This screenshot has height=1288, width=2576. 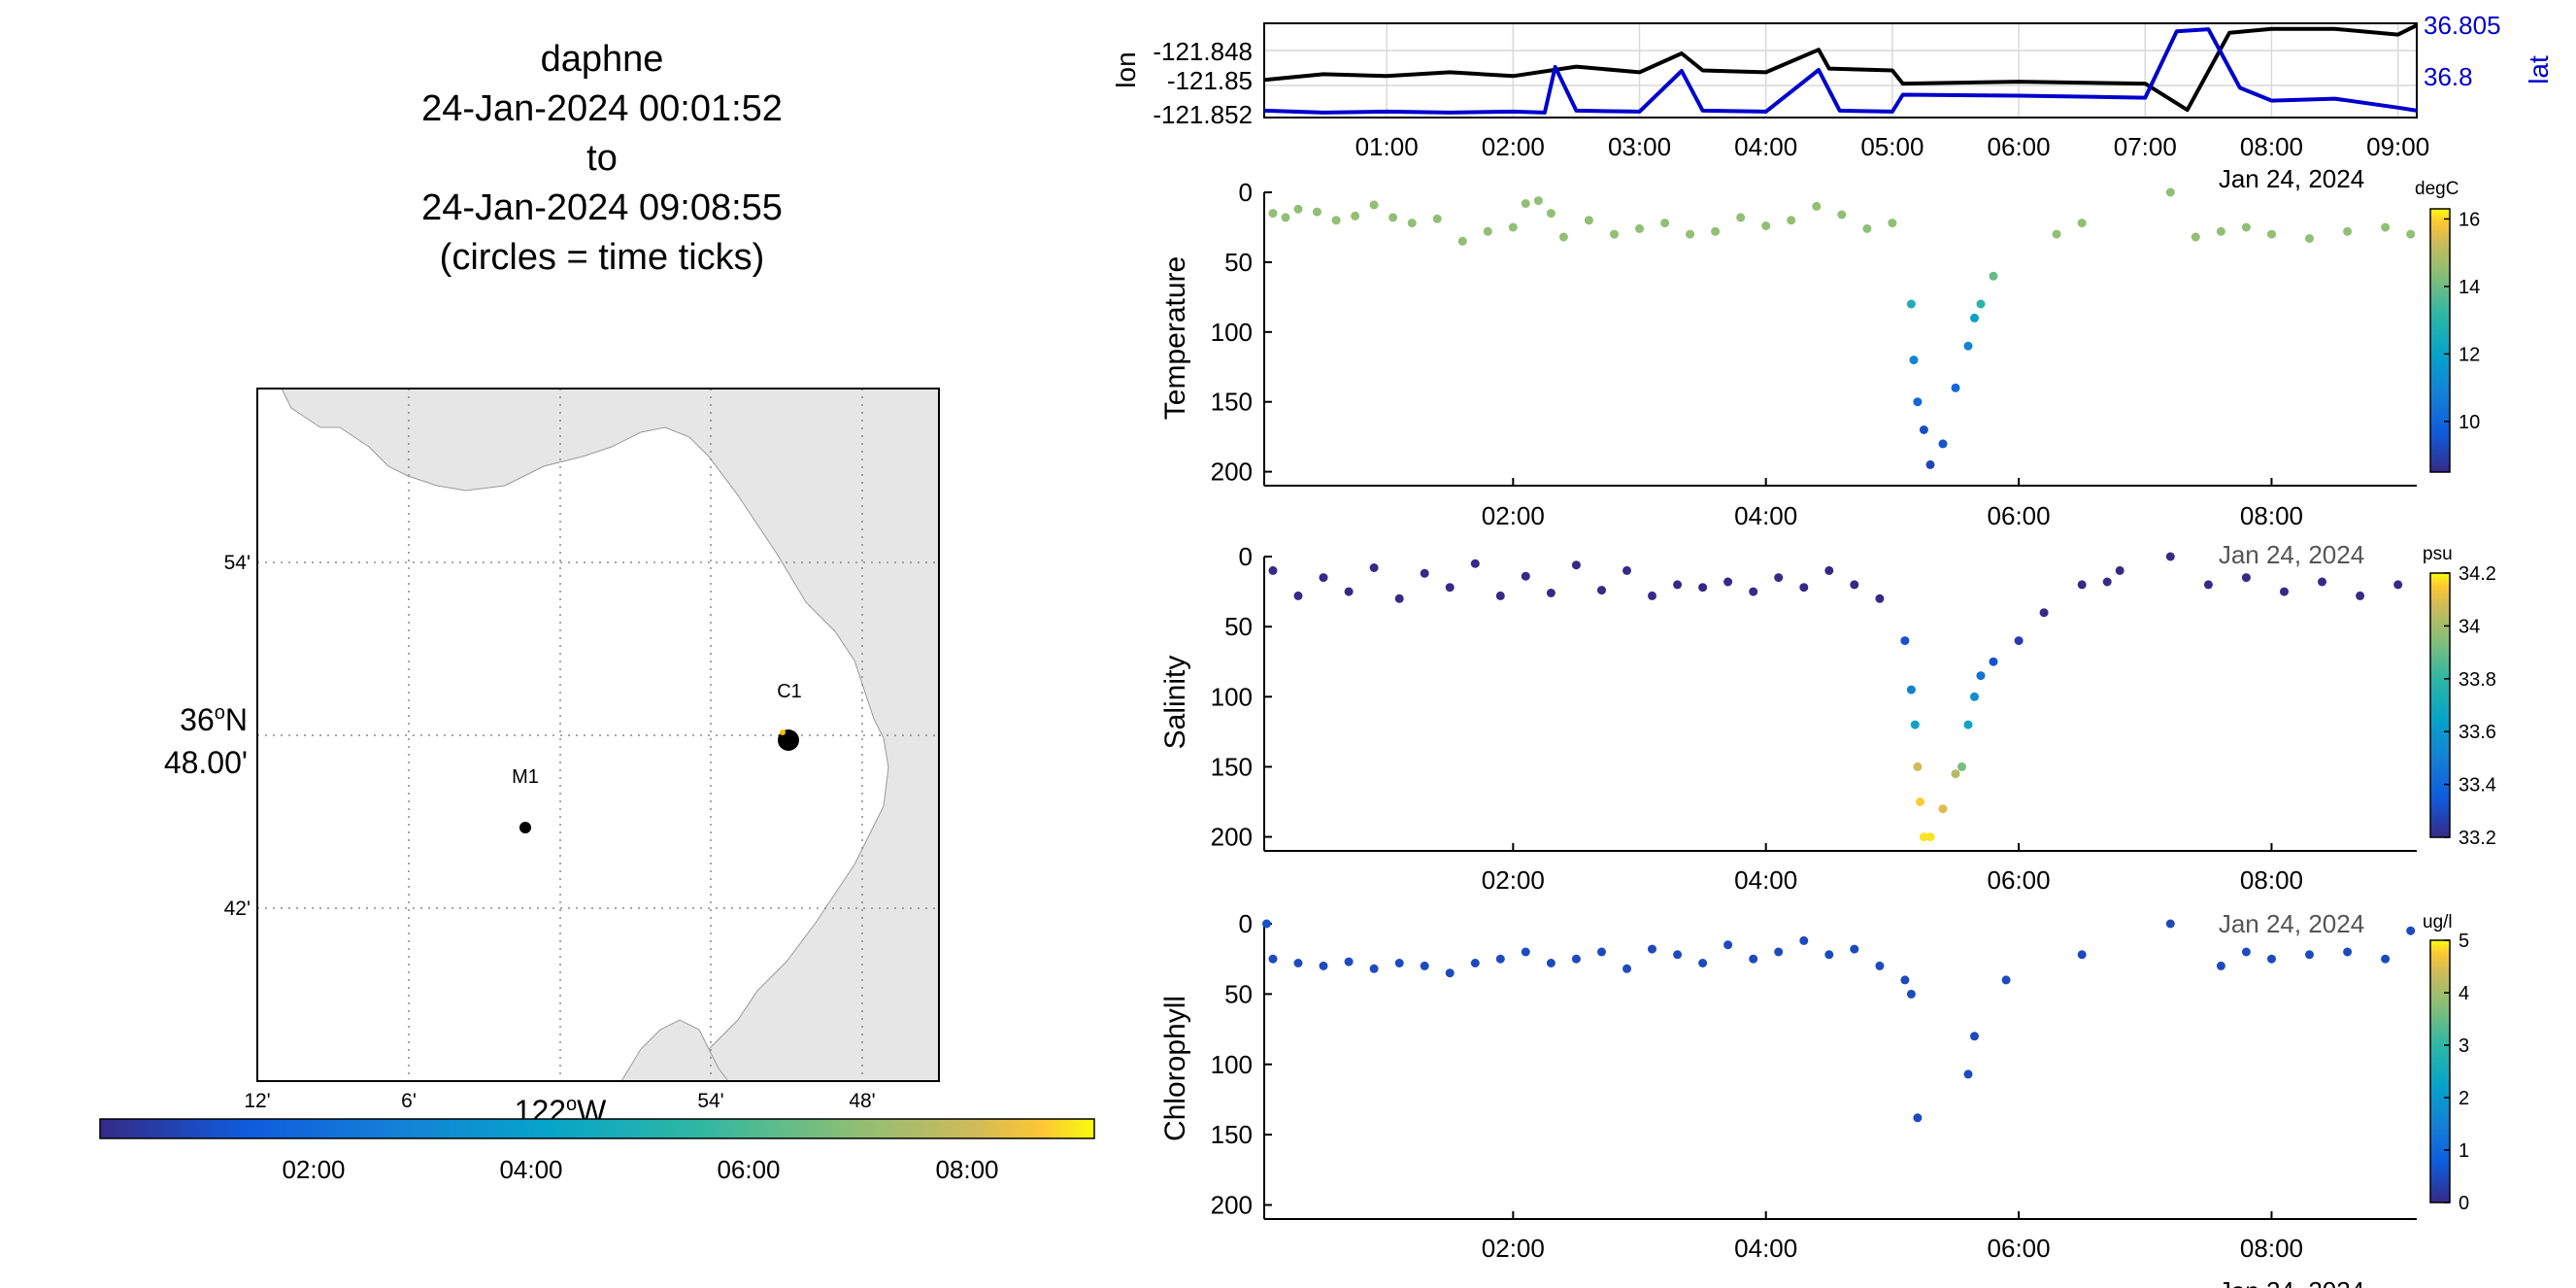 I want to click on position-date-label: Jan 24, 2024, so click(x=2291, y=178).